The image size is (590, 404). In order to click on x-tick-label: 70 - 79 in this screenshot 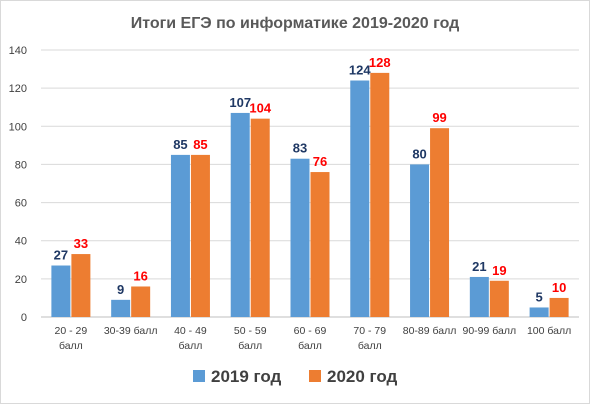, I will do `click(369, 331)`.